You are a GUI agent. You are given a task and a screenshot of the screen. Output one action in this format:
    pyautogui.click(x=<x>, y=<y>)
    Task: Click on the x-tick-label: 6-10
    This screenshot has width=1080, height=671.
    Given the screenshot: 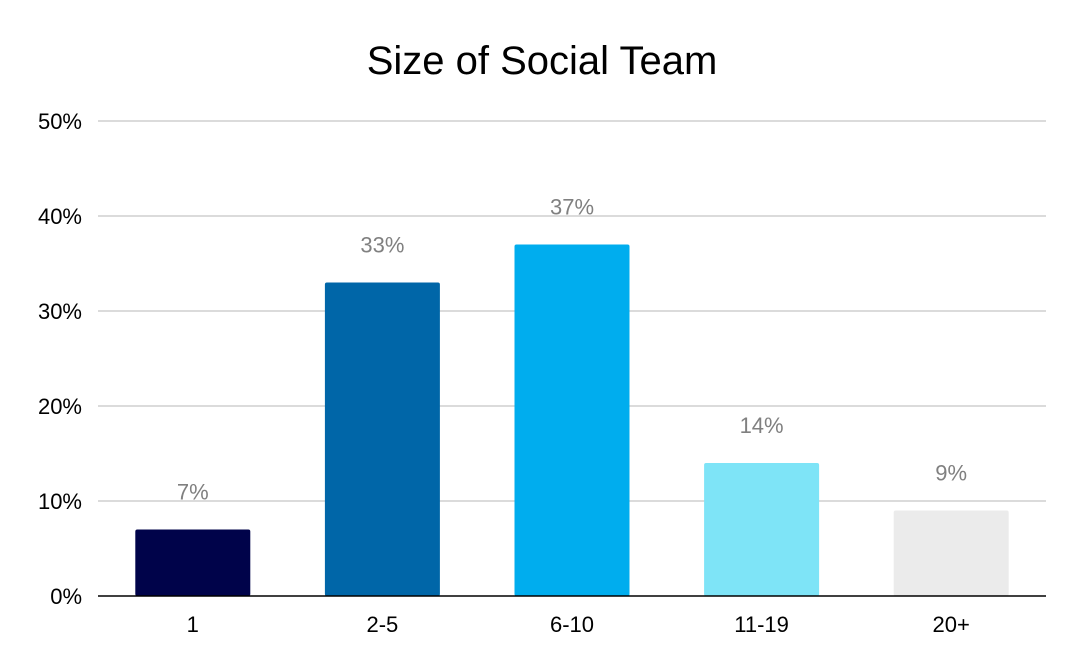 What is the action you would take?
    pyautogui.click(x=572, y=624)
    